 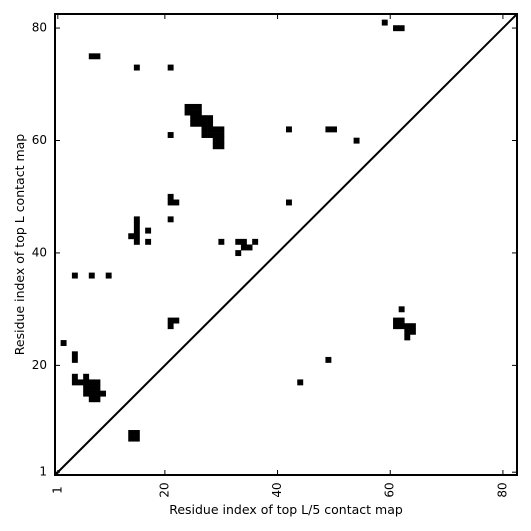 What do you see at coordinates (57, 490) in the screenshot?
I see `x-tick-label: 1` at bounding box center [57, 490].